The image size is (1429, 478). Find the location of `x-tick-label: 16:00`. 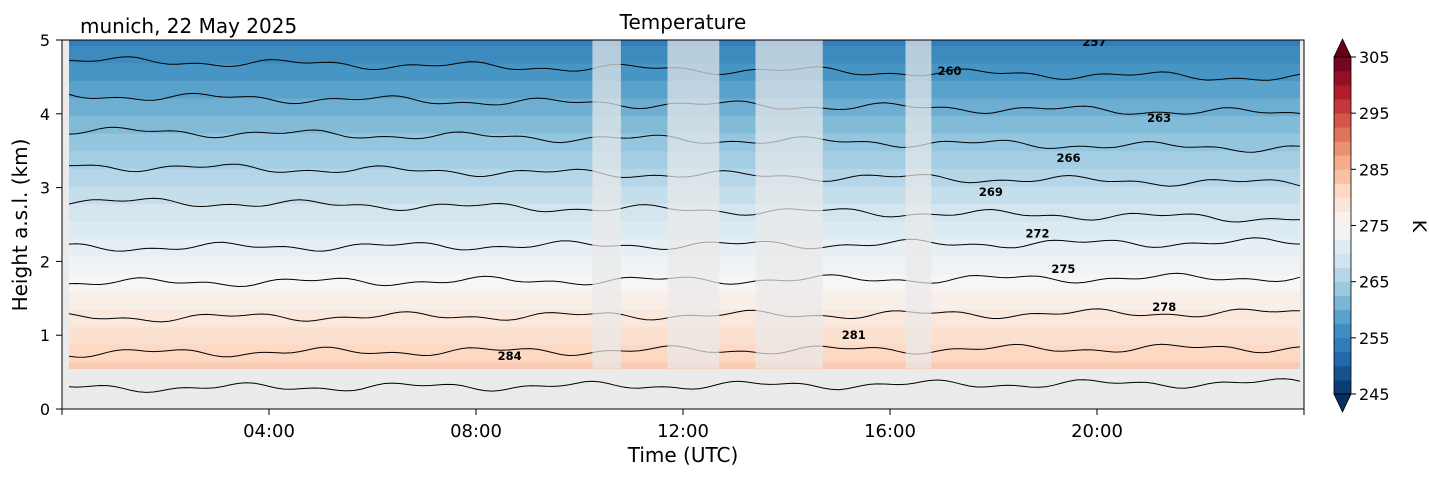

x-tick-label: 16:00 is located at coordinates (890, 431).